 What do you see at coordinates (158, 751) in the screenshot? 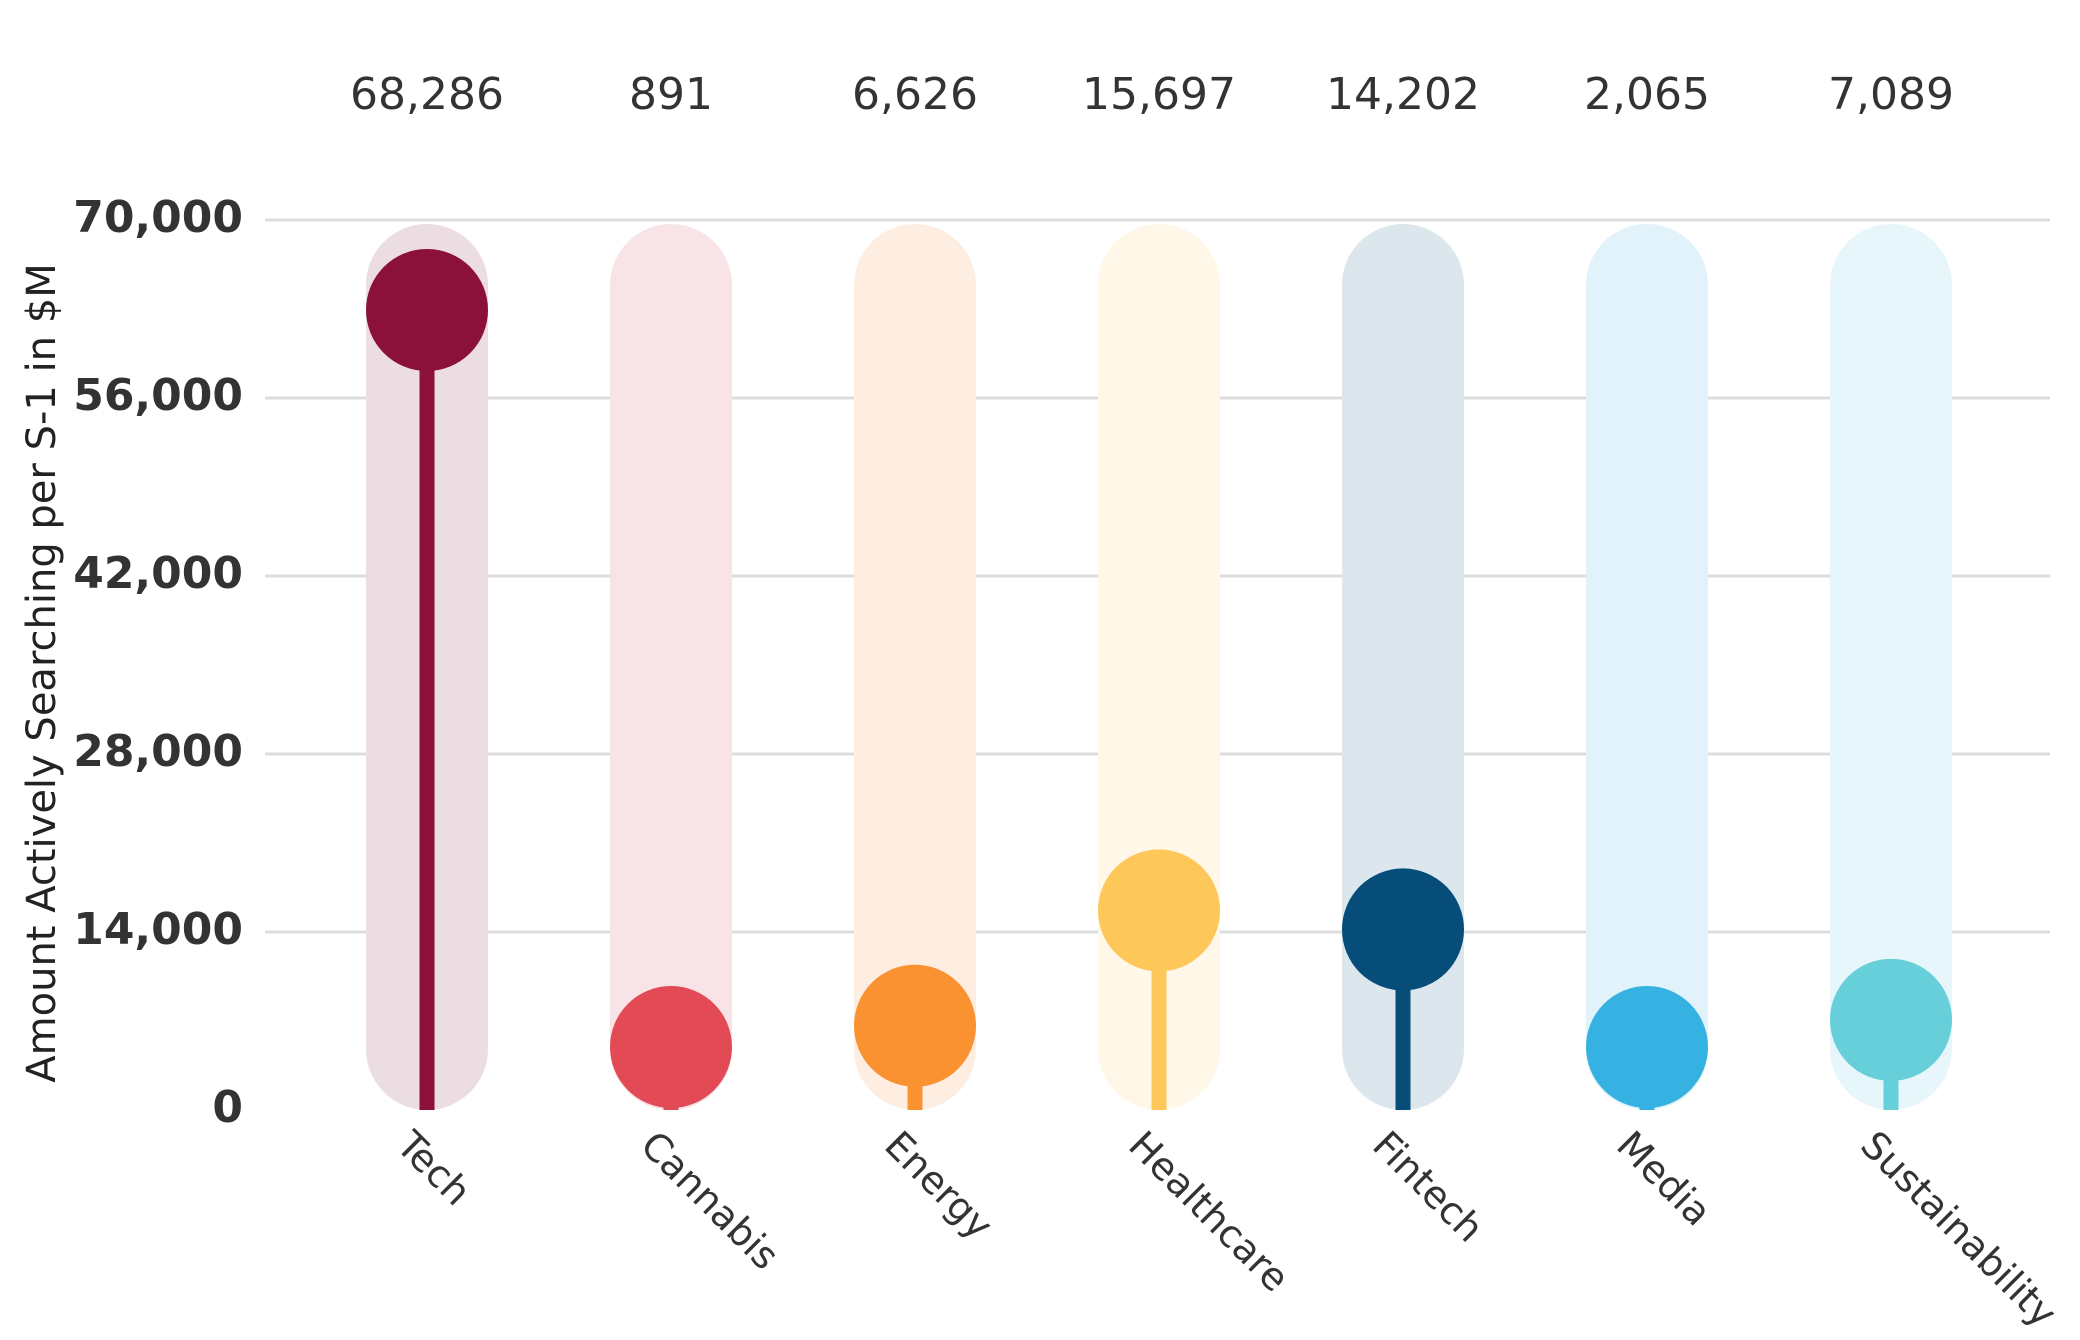
I see `y-tick-label: 28,000` at bounding box center [158, 751].